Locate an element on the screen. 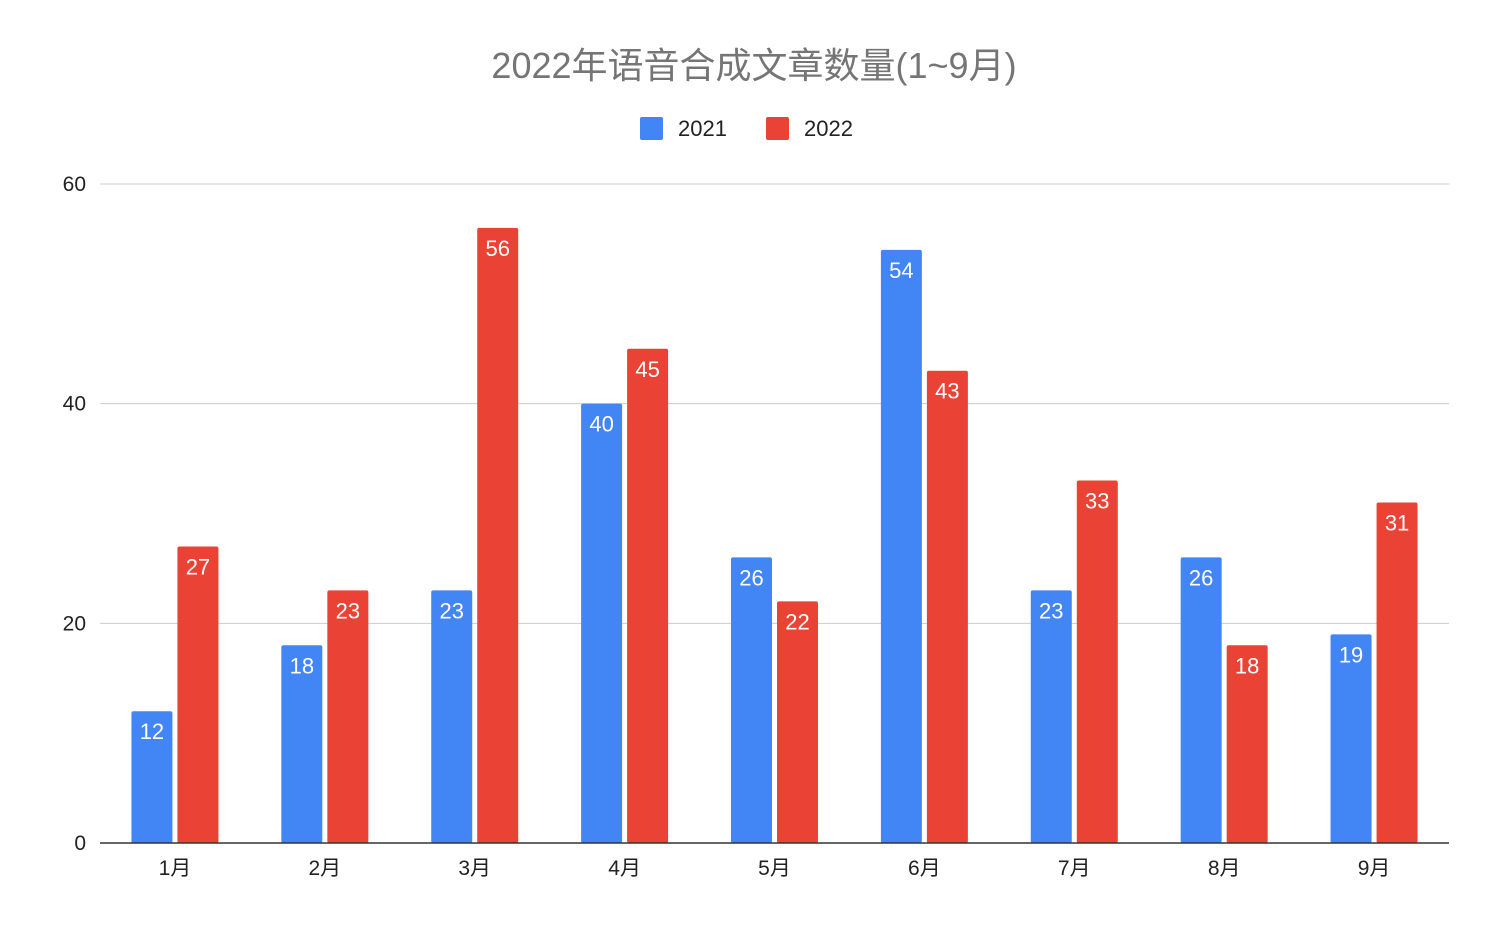 This screenshot has width=1496, height=926. data-label: 22 is located at coordinates (797, 621).